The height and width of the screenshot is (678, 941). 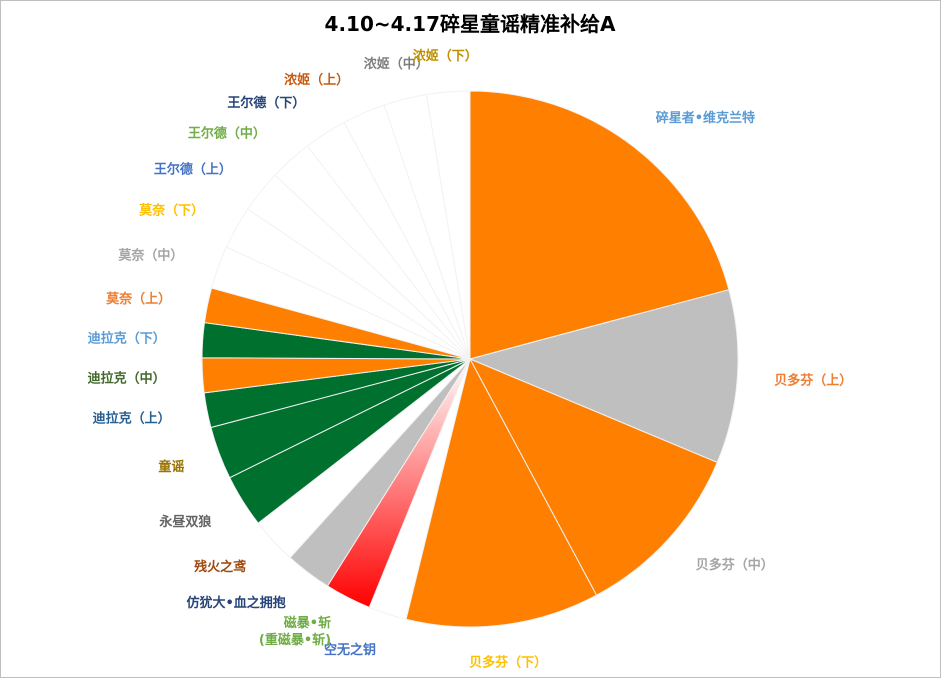 I want to click on pie-label-19: 浓姬（上）, so click(x=316, y=80).